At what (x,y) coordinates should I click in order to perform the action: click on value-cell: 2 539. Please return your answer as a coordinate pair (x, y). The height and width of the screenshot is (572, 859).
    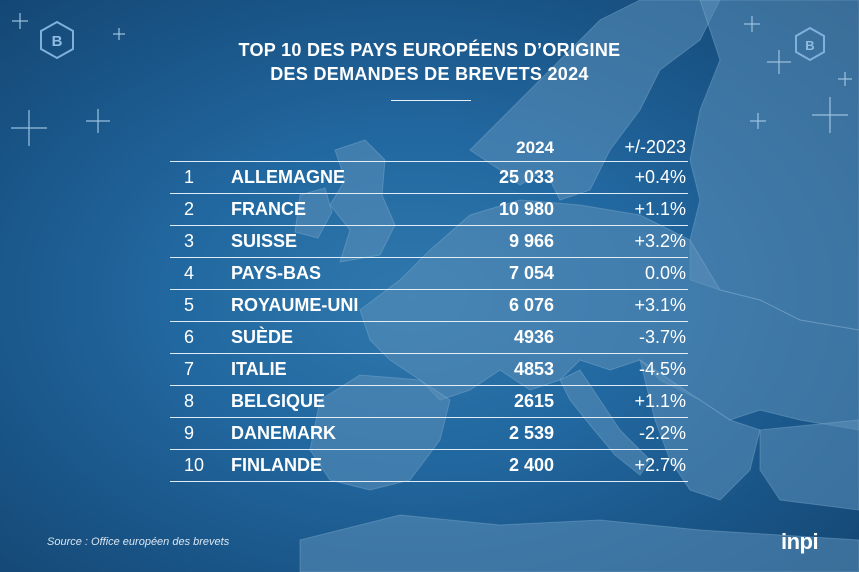
    Looking at the image, I should click on (531, 433).